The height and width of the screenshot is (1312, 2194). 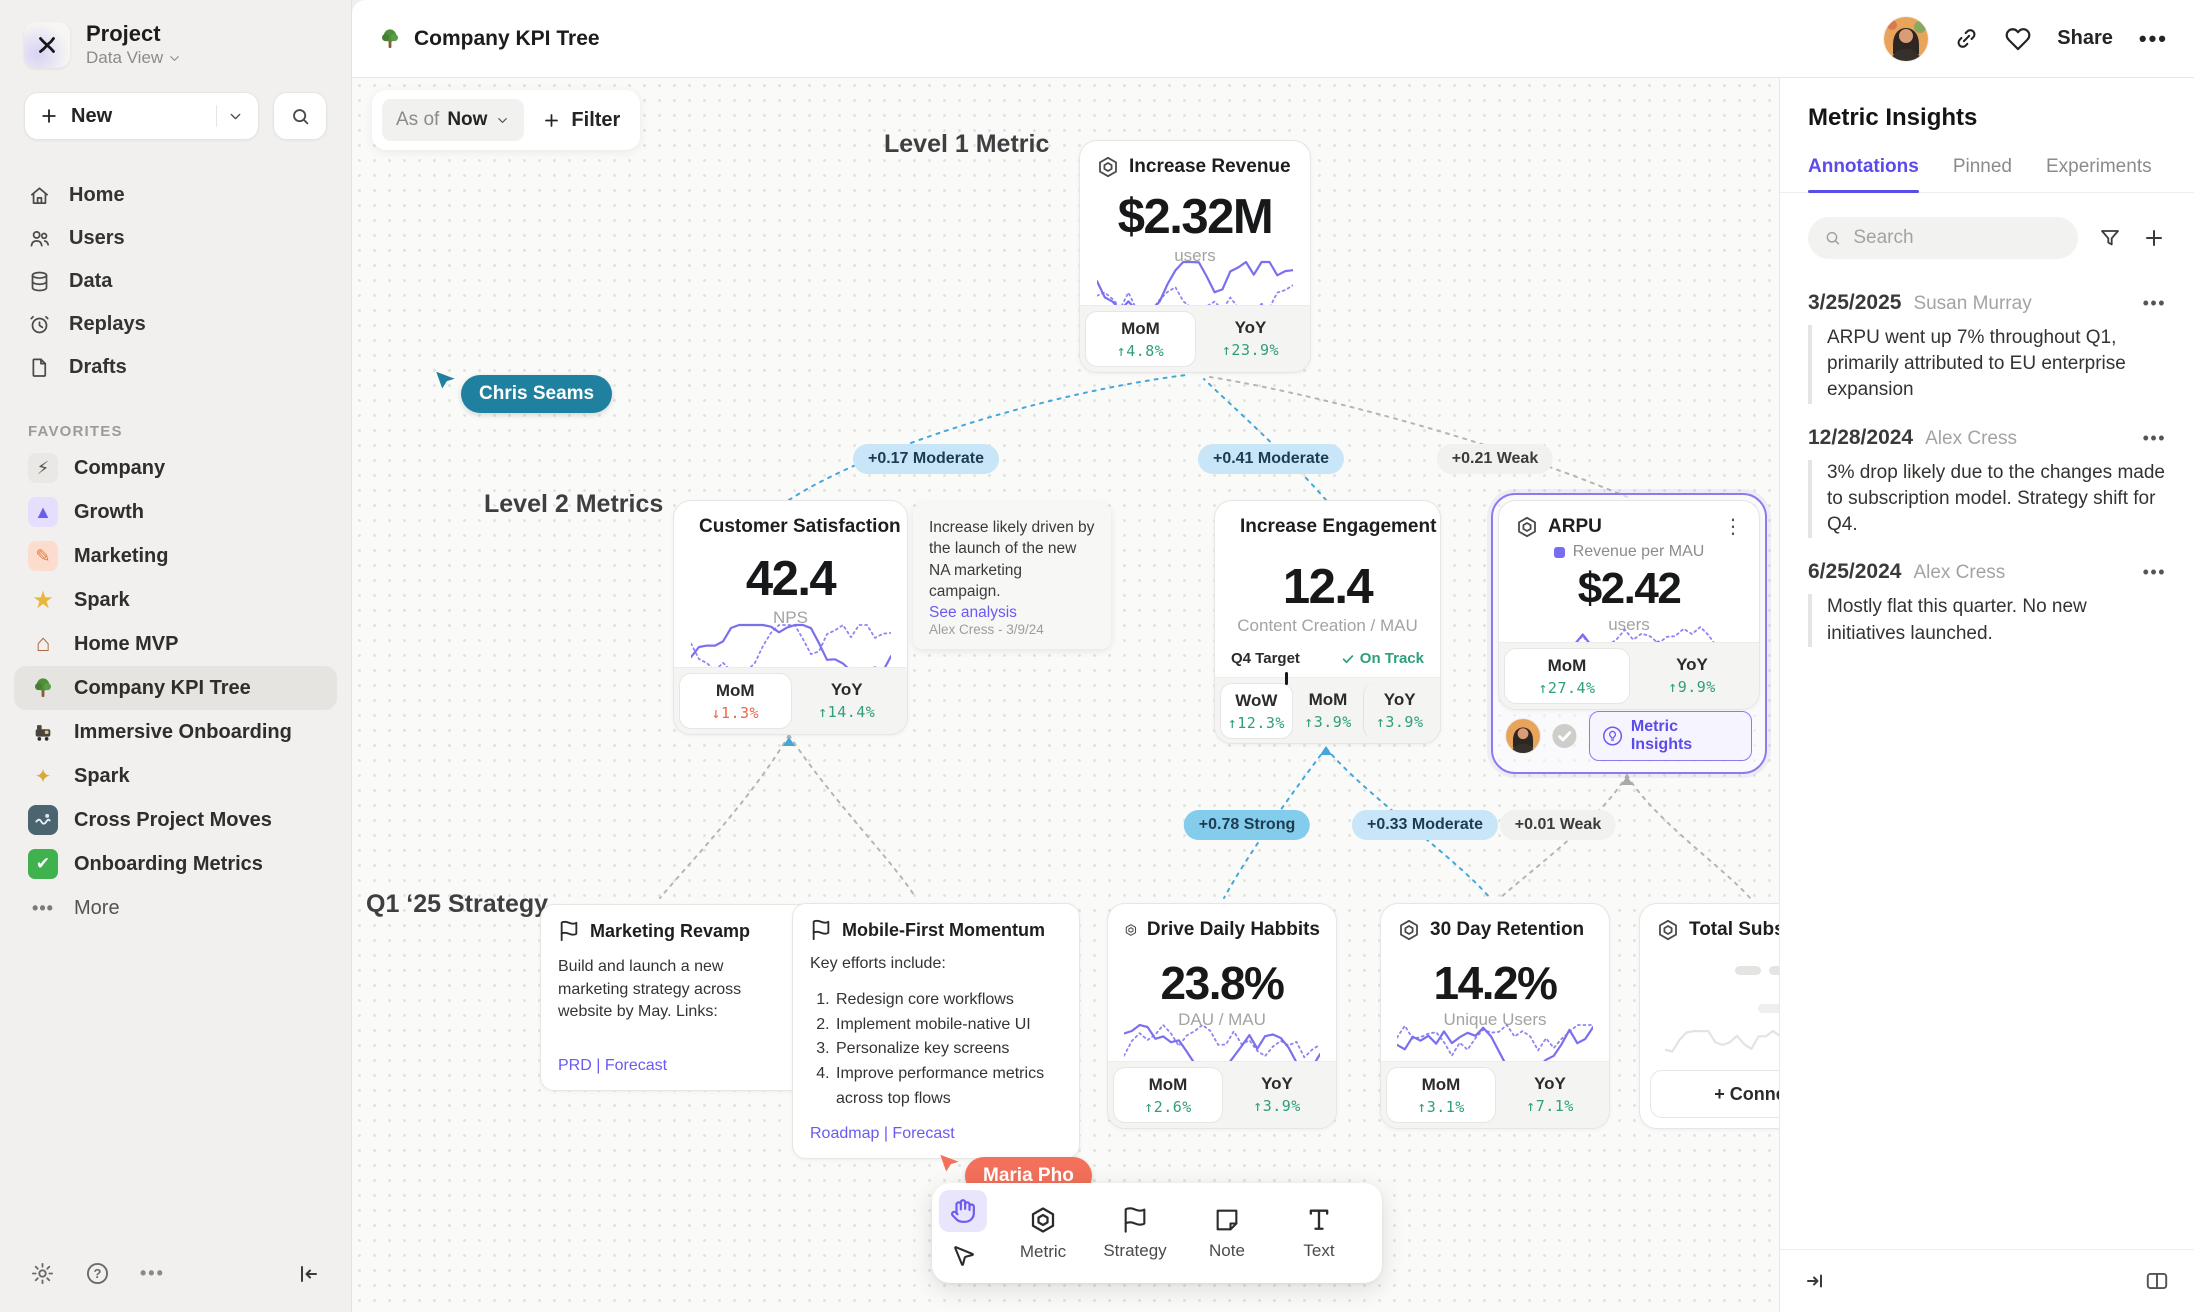 What do you see at coordinates (882, 1133) in the screenshot?
I see `strategy-links: Roadmap | Forecast` at bounding box center [882, 1133].